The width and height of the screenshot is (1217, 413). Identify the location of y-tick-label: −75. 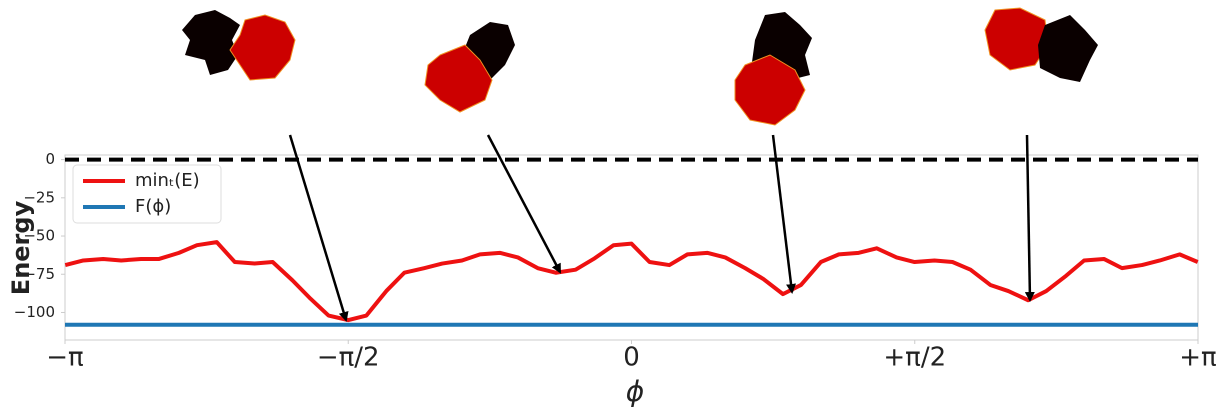
(39, 274).